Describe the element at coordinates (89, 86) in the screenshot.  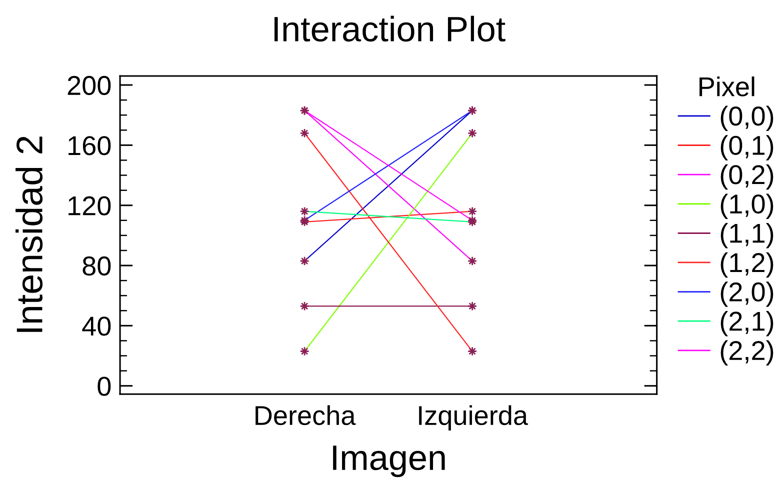
I see `y-tick-label: 200` at that location.